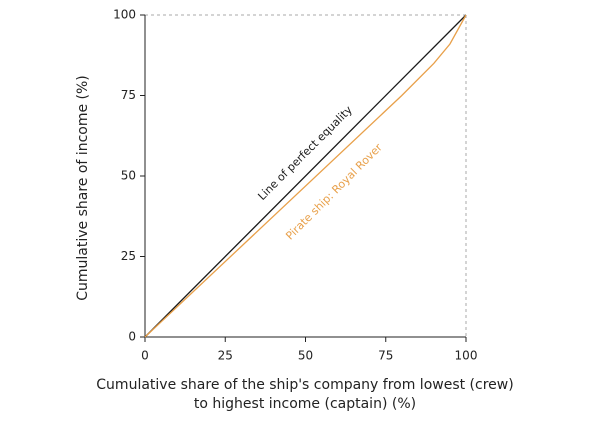 This screenshot has width=594, height=423. What do you see at coordinates (132, 337) in the screenshot?
I see `y-tick-label: 0` at bounding box center [132, 337].